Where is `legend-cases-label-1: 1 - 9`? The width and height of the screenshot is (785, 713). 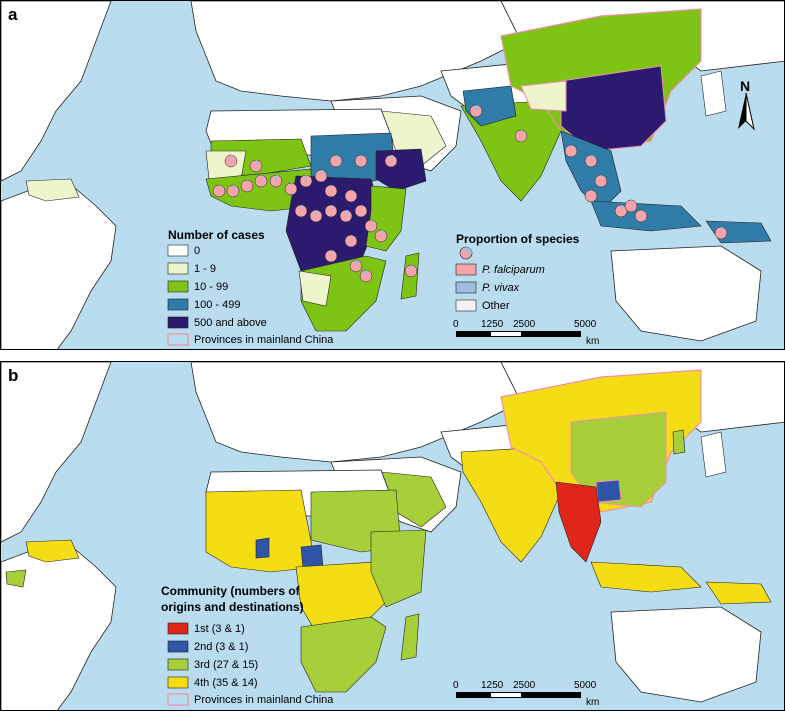
legend-cases-label-1: 1 - 9 is located at coordinates (205, 269).